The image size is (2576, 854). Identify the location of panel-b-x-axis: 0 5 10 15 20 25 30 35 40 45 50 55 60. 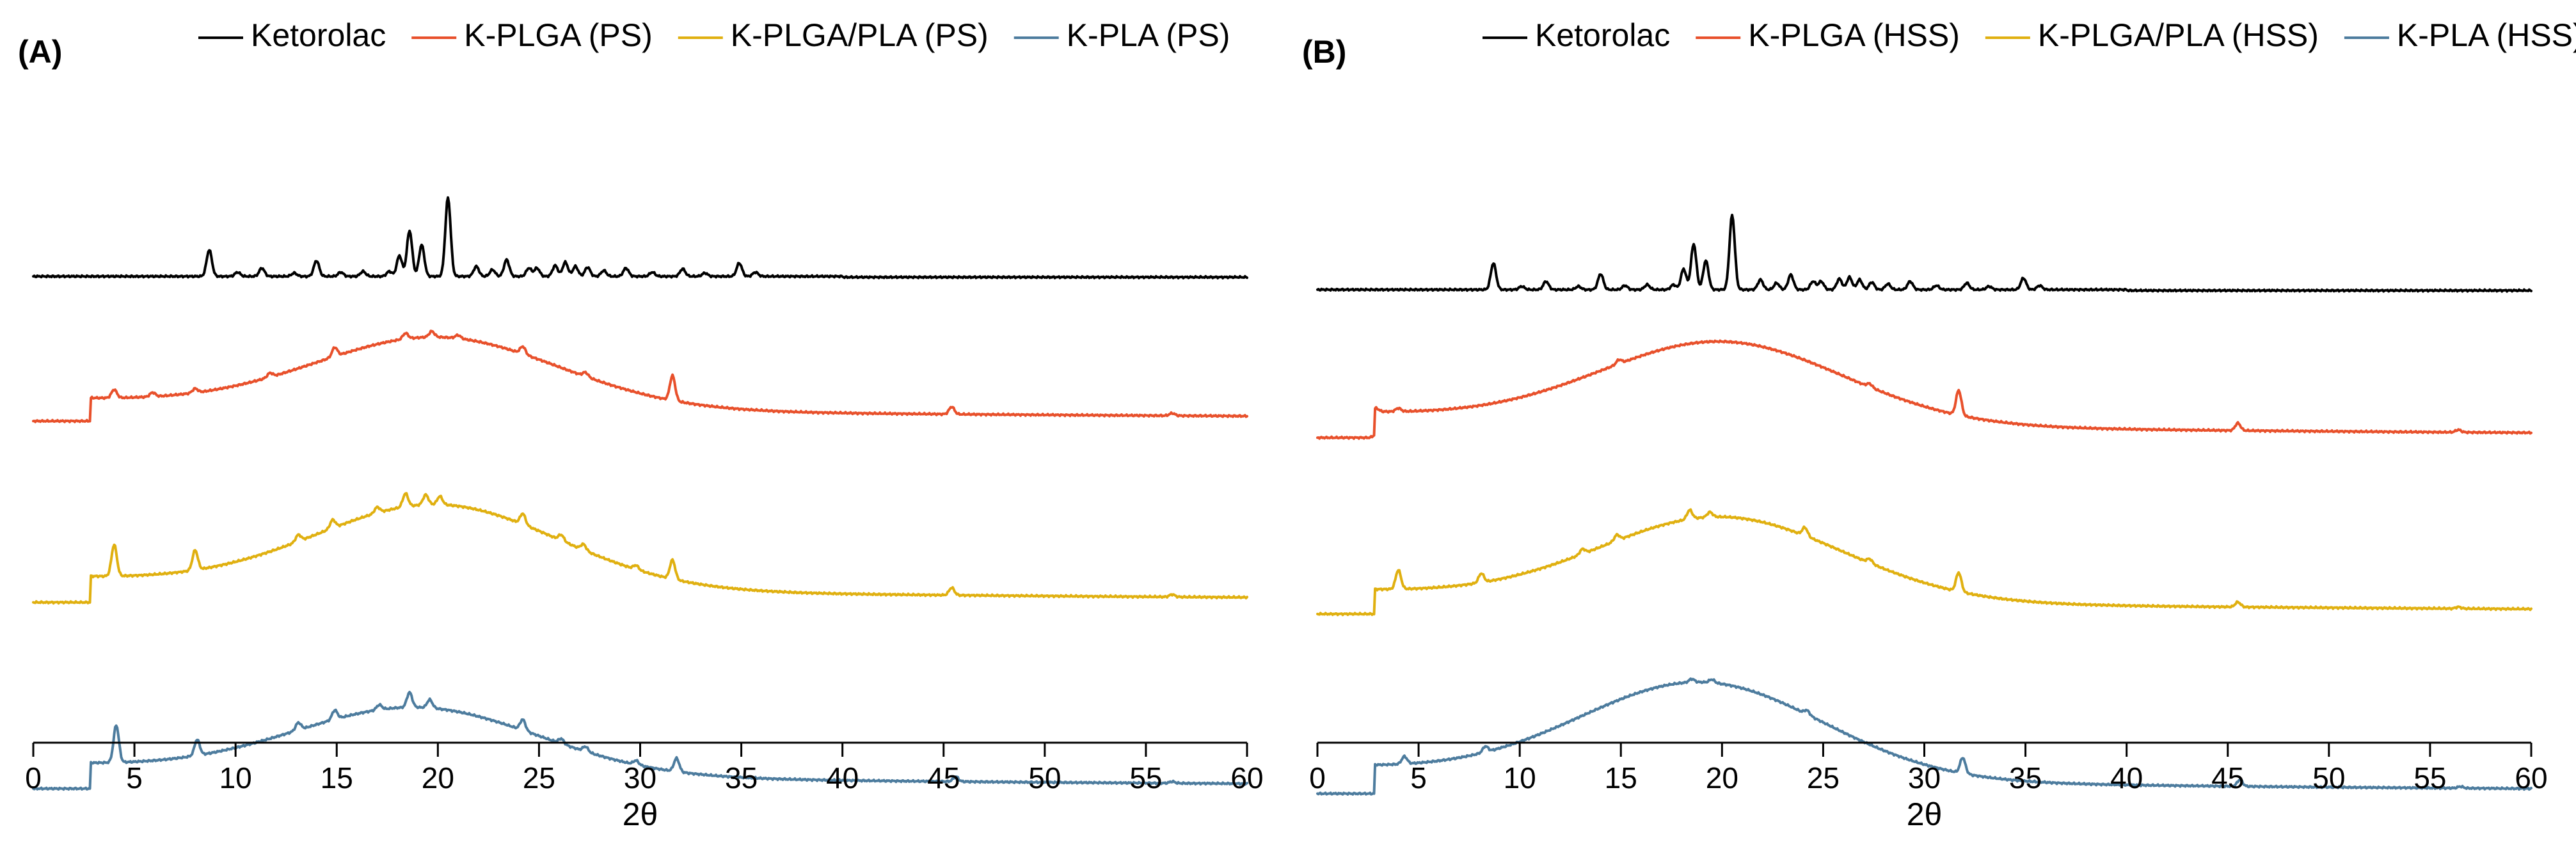
(1929, 768).